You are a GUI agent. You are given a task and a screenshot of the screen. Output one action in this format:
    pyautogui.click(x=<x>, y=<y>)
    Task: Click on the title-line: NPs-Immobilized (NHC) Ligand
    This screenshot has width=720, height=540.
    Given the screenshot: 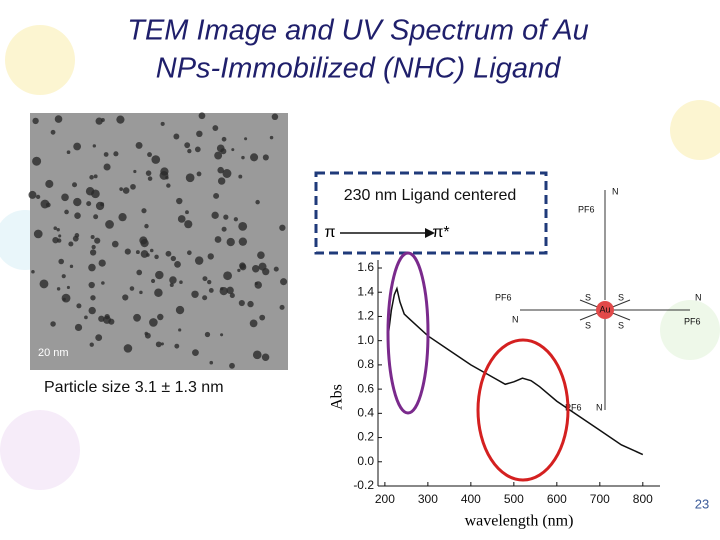 What is the action you would take?
    pyautogui.click(x=358, y=69)
    